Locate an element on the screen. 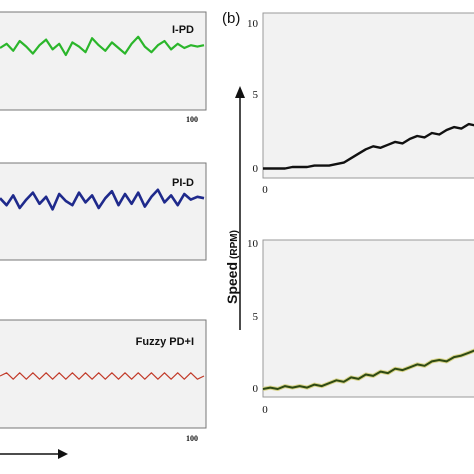  series-4-path is located at coordinates (368, 369).